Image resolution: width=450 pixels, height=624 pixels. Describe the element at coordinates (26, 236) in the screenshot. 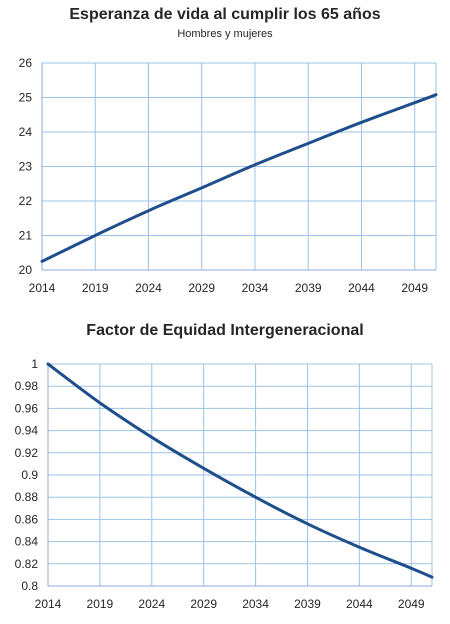

I see `y-tick-label: 21` at that location.